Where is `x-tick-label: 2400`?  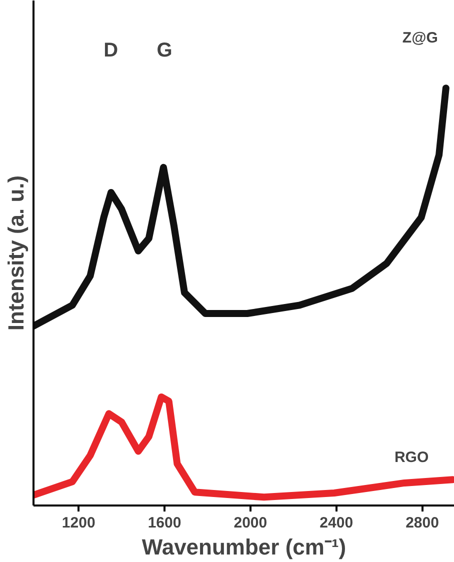
x-tick-label: 2400 is located at coordinates (337, 523).